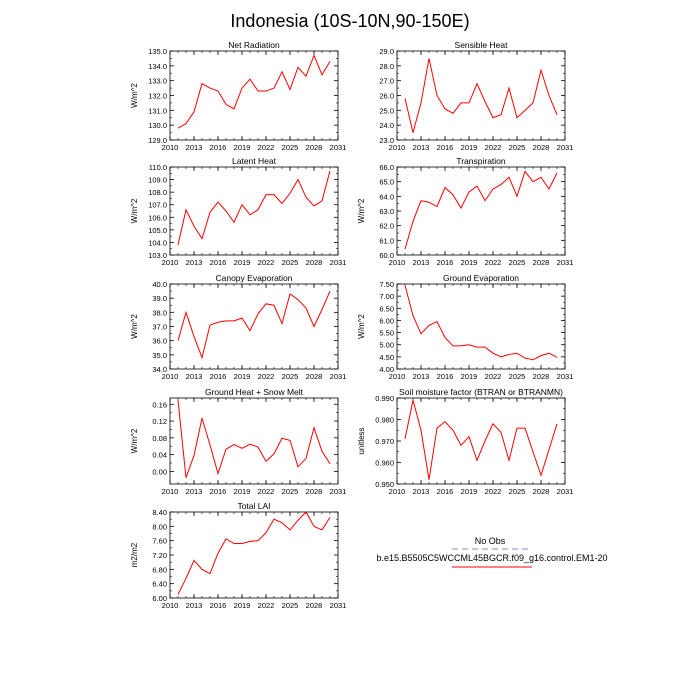  What do you see at coordinates (384, 463) in the screenshot?
I see `y-tick-label: 0.960` at bounding box center [384, 463].